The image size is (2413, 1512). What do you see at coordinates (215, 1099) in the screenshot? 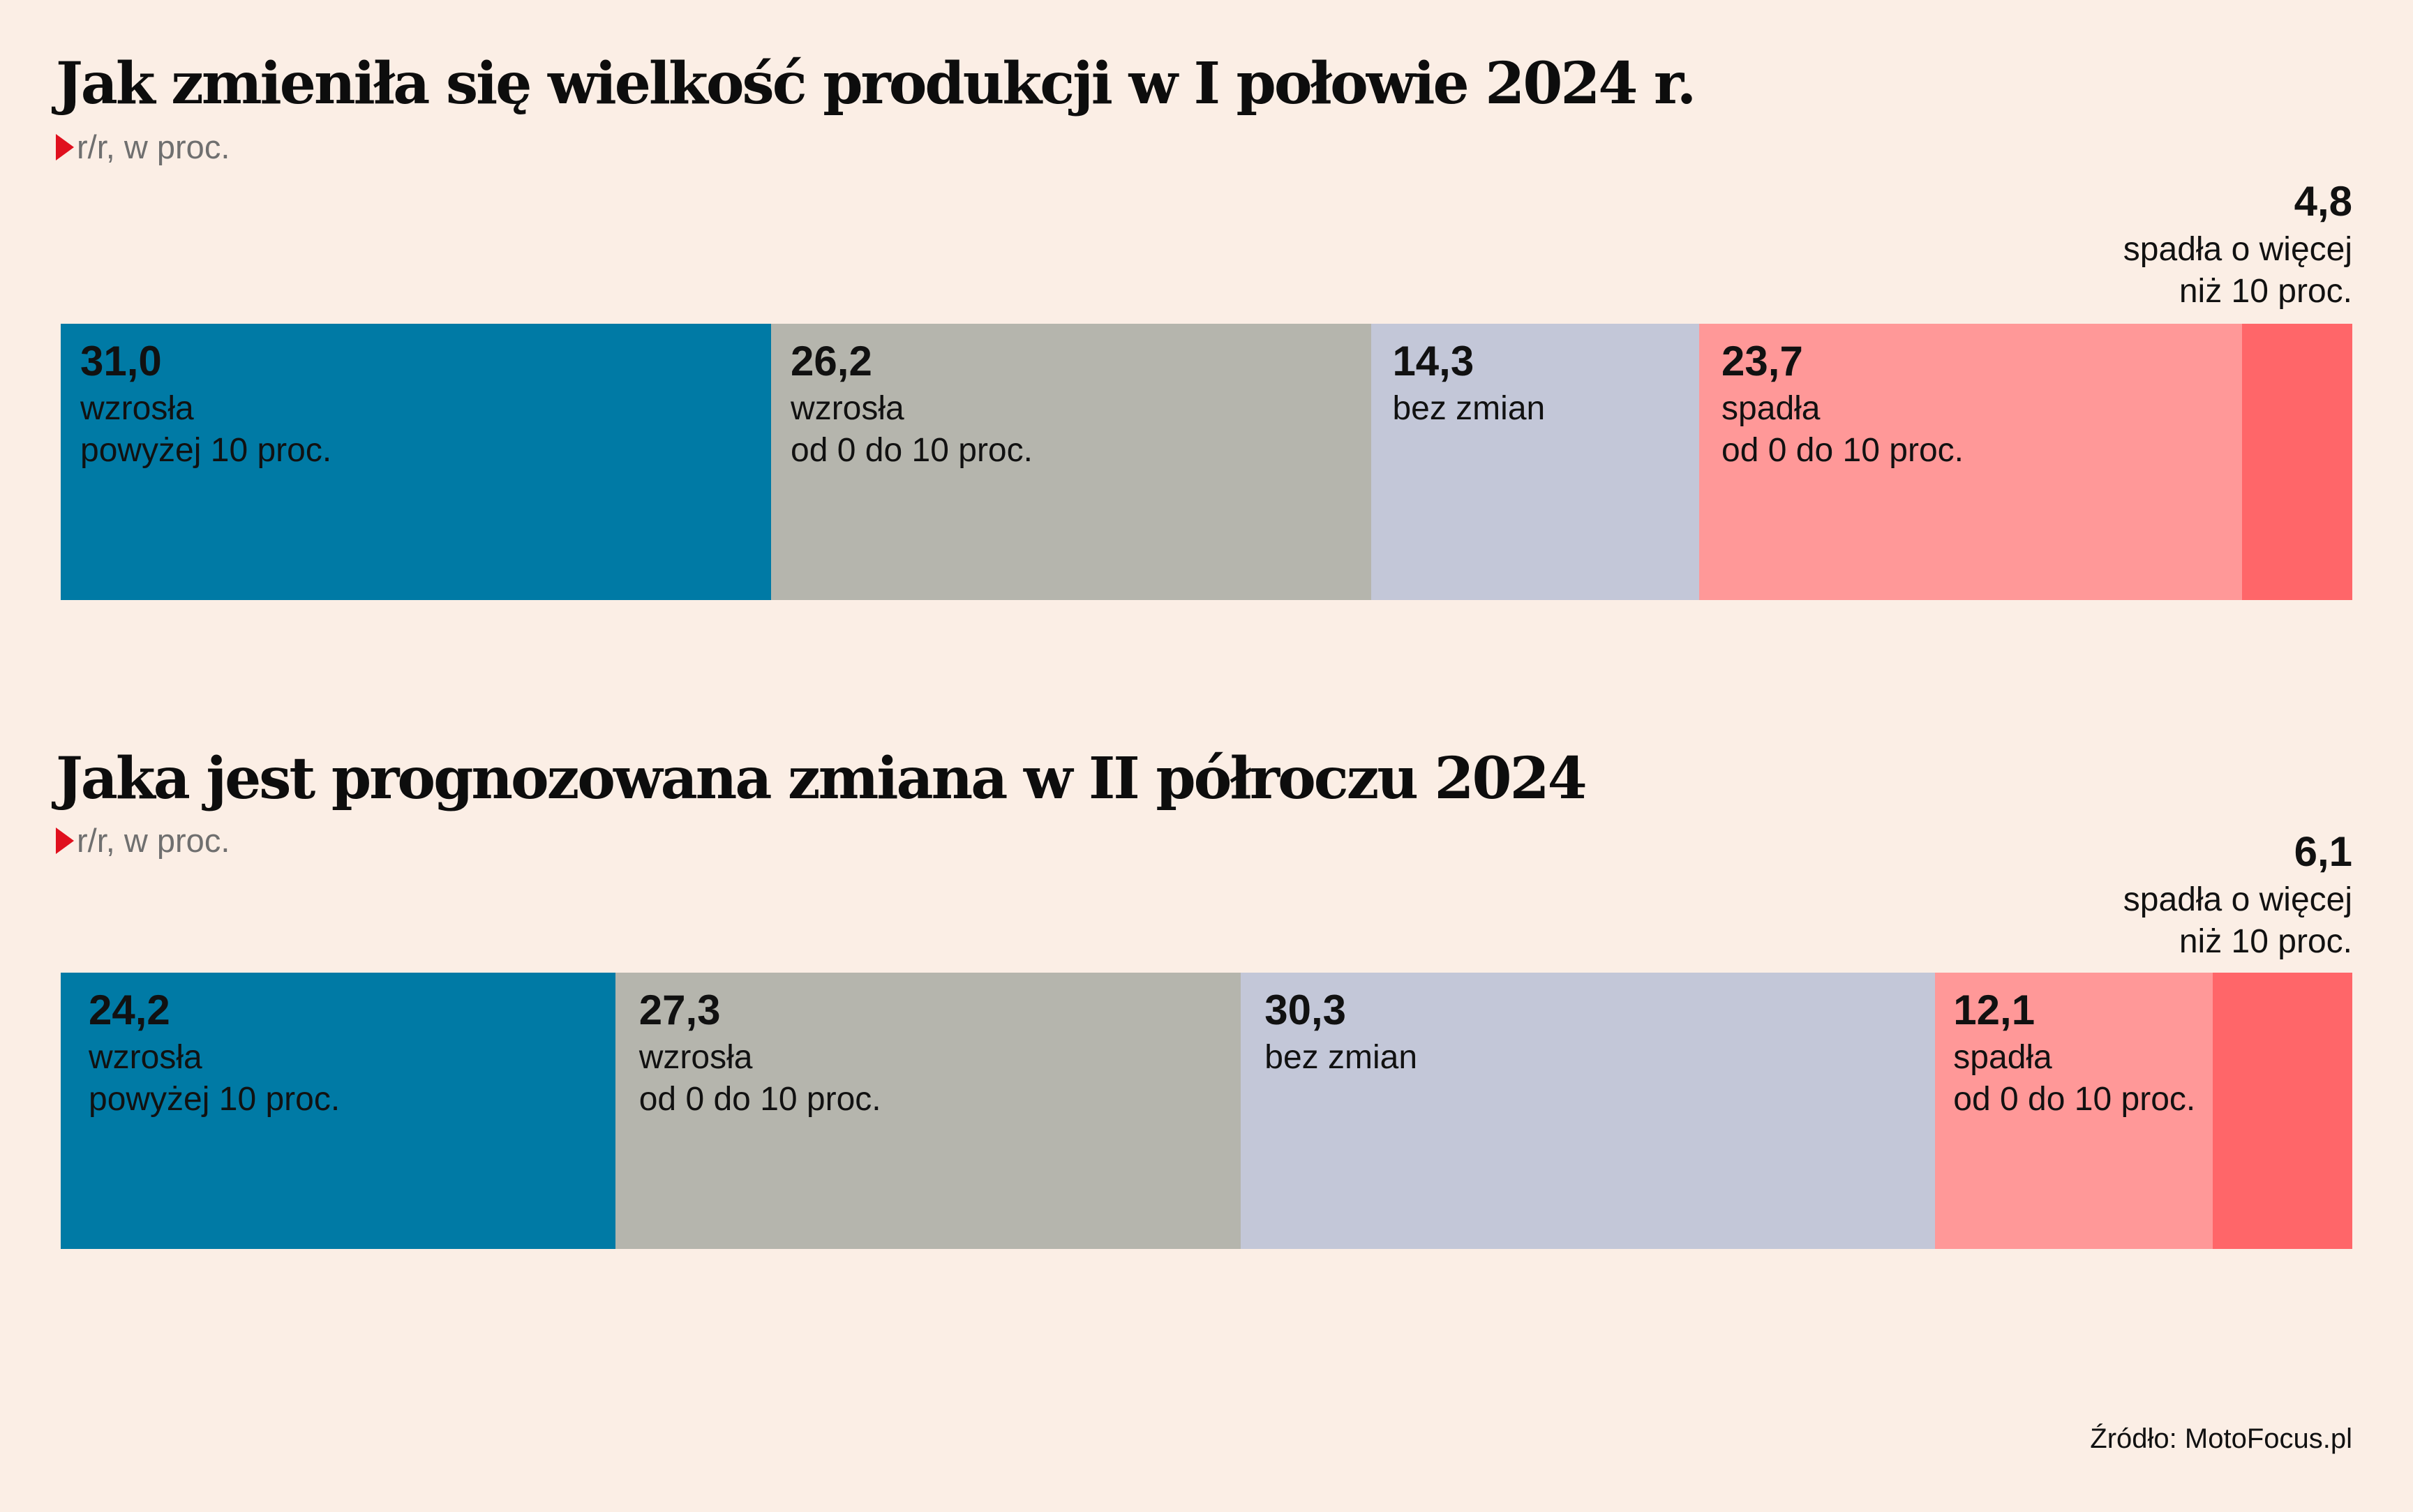
I see `chart-2-category-line2-1: powyżej 10 proc.` at bounding box center [215, 1099].